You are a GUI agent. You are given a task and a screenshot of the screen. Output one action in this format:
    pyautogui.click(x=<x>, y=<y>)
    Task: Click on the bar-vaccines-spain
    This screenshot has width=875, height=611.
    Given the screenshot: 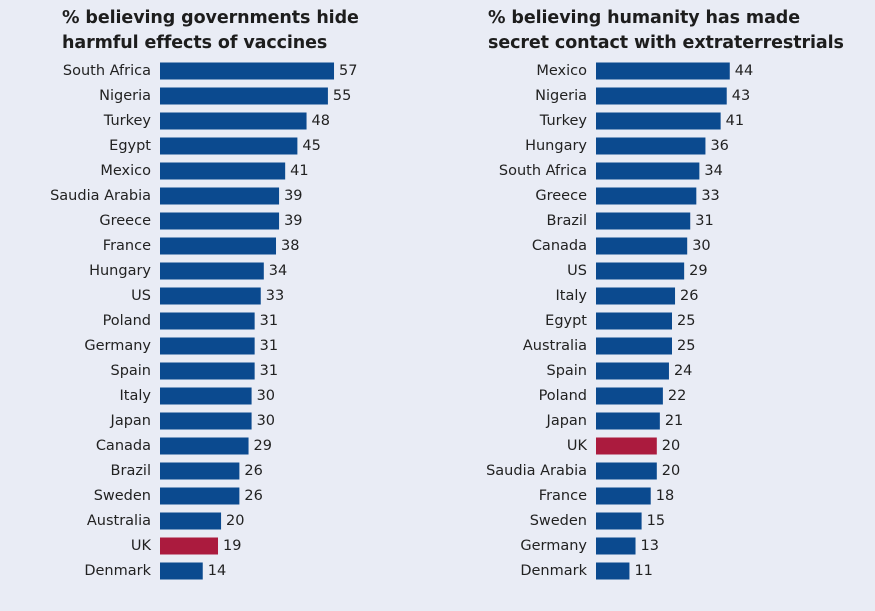 What is the action you would take?
    pyautogui.click(x=207, y=371)
    